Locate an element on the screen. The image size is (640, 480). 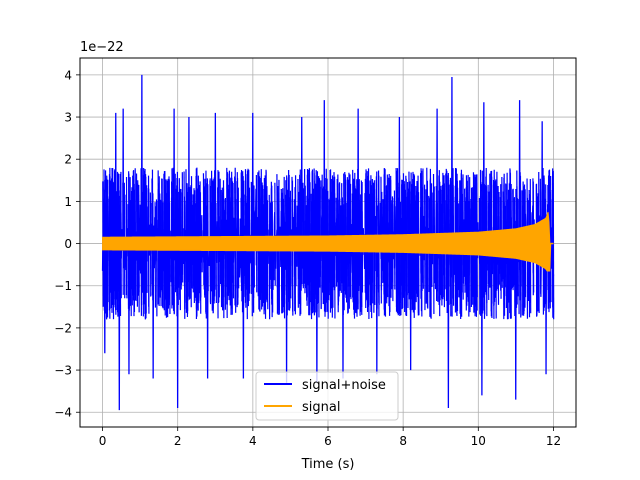
legend-label-signal-noise: signal+noise is located at coordinates (344, 385).